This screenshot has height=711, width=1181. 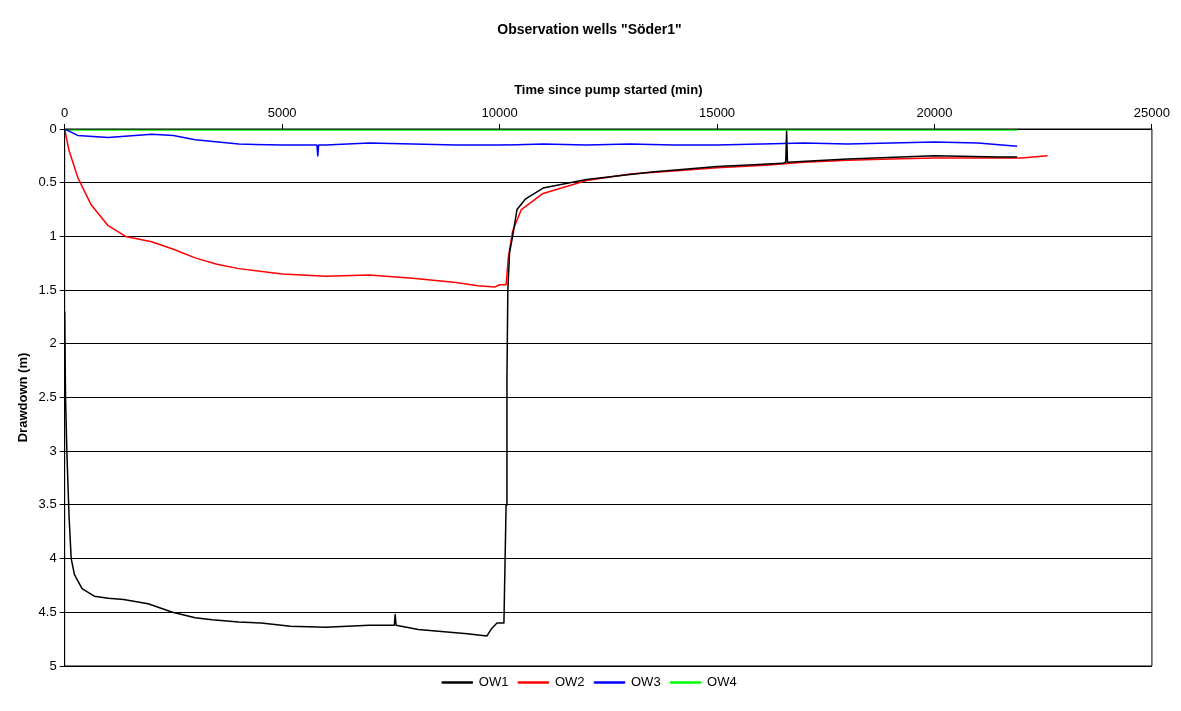 What do you see at coordinates (23, 397) in the screenshot?
I see `y-axis-title: Drawdown (m)` at bounding box center [23, 397].